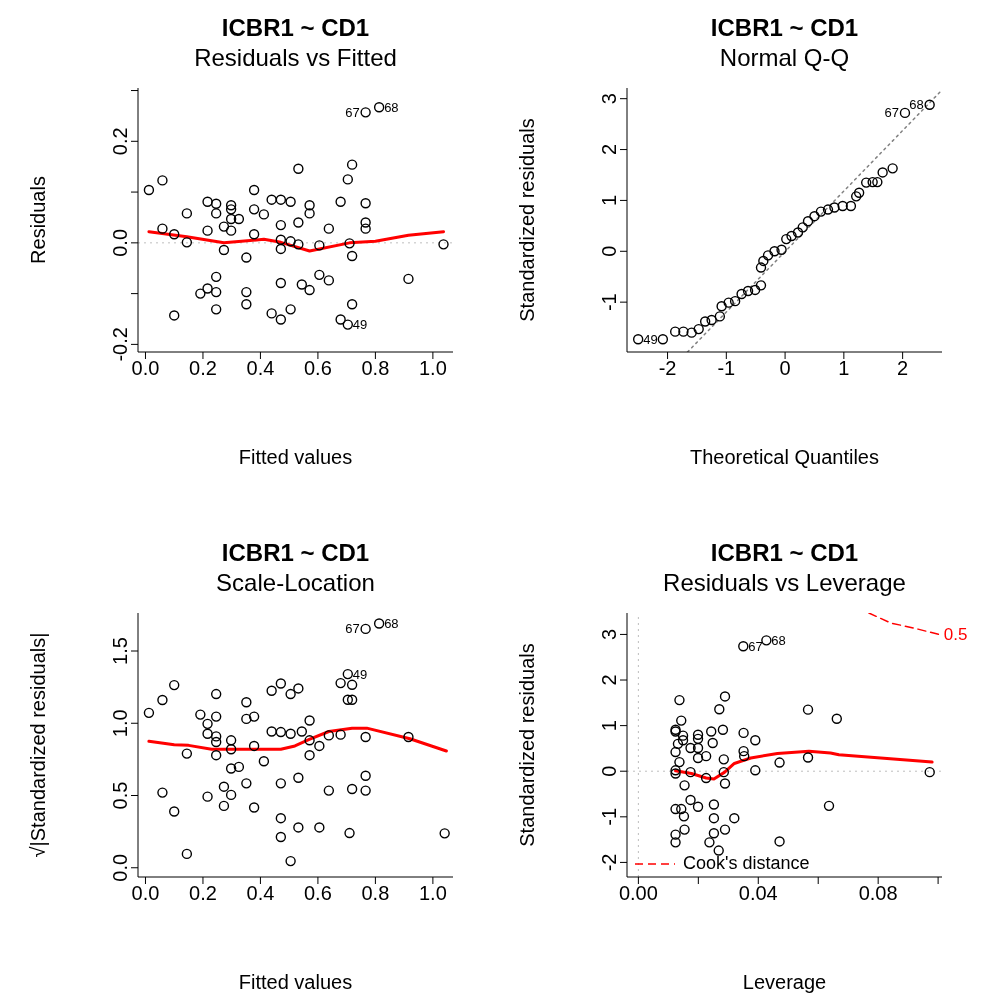 This screenshot has width=986, height=1005. What do you see at coordinates (145, 893) in the screenshot?
I see `x-tick-label: 0.0` at bounding box center [145, 893].